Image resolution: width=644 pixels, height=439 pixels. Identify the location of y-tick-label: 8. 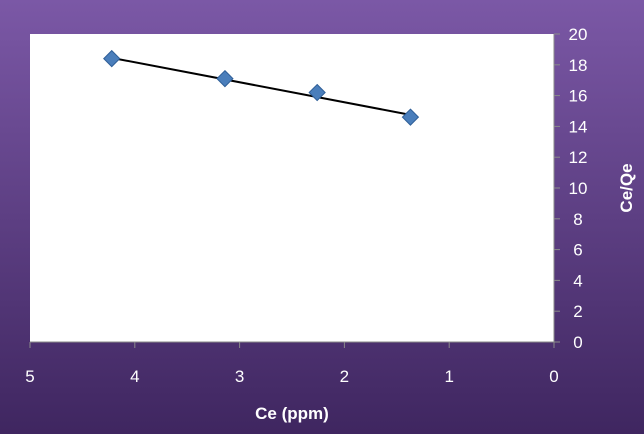
(577, 219).